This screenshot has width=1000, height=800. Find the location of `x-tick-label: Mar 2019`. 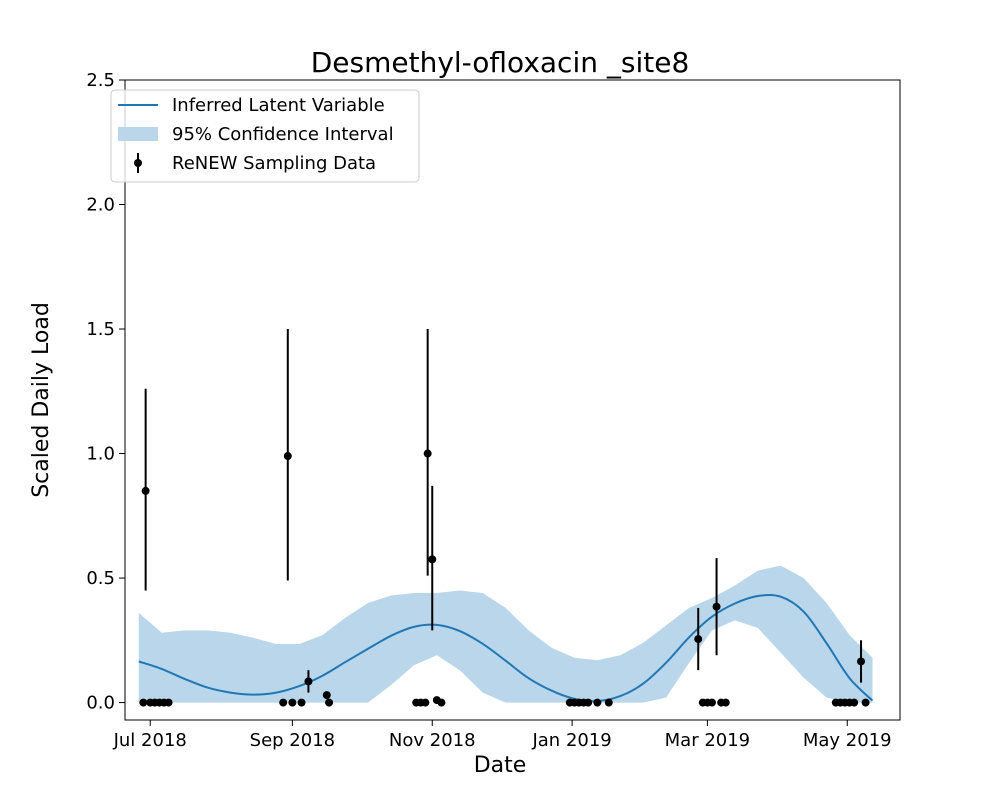

x-tick-label: Mar 2019 is located at coordinates (708, 740).